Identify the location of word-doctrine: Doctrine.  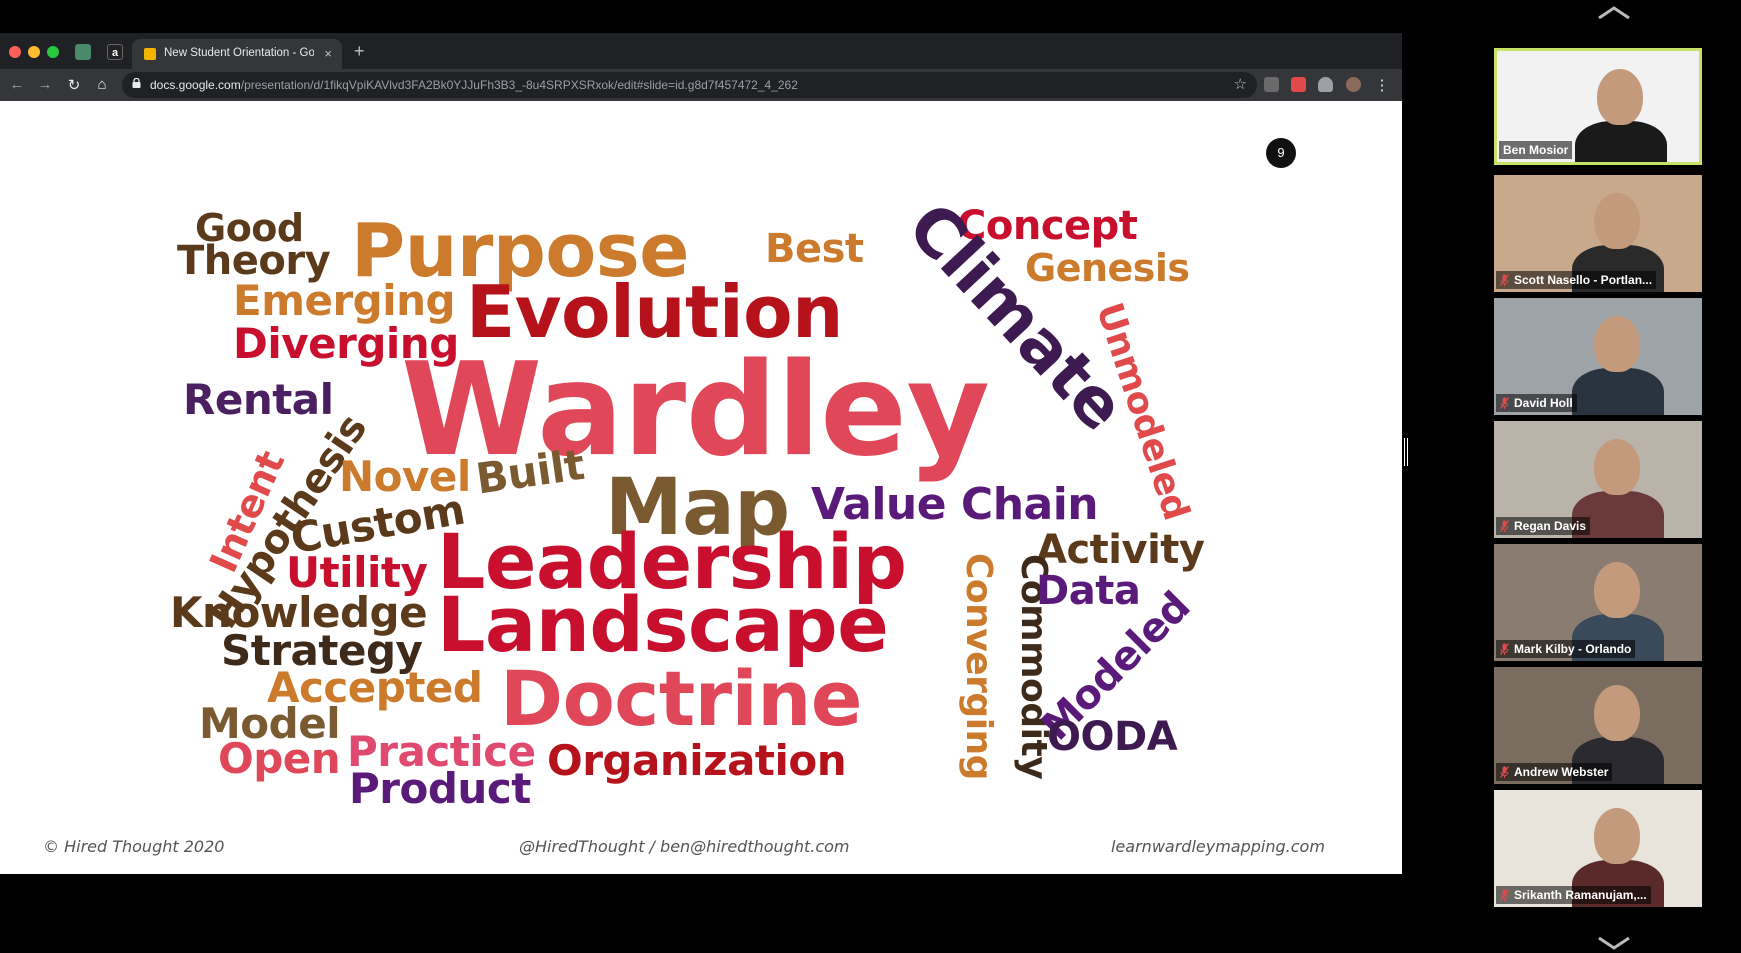
(681, 698).